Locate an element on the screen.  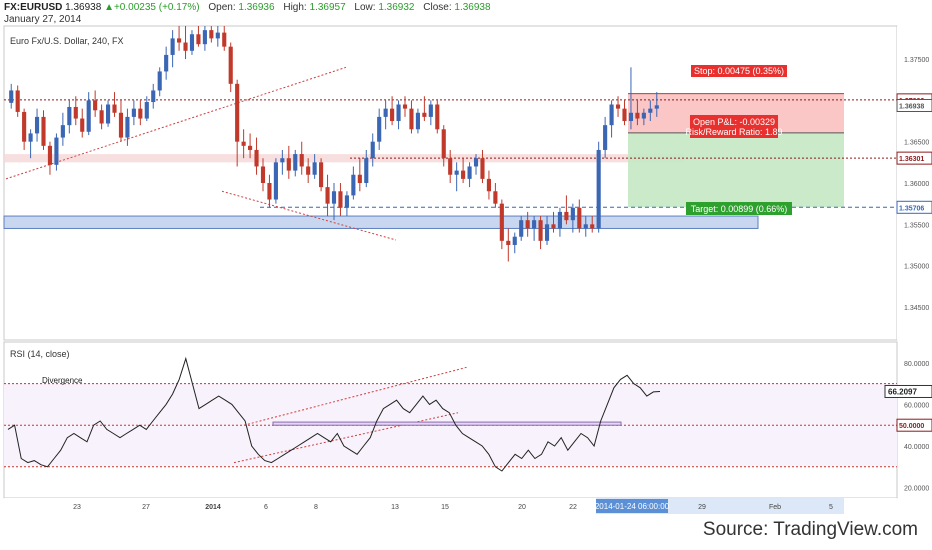
time-tick-2: 2014 is located at coordinates (213, 507).